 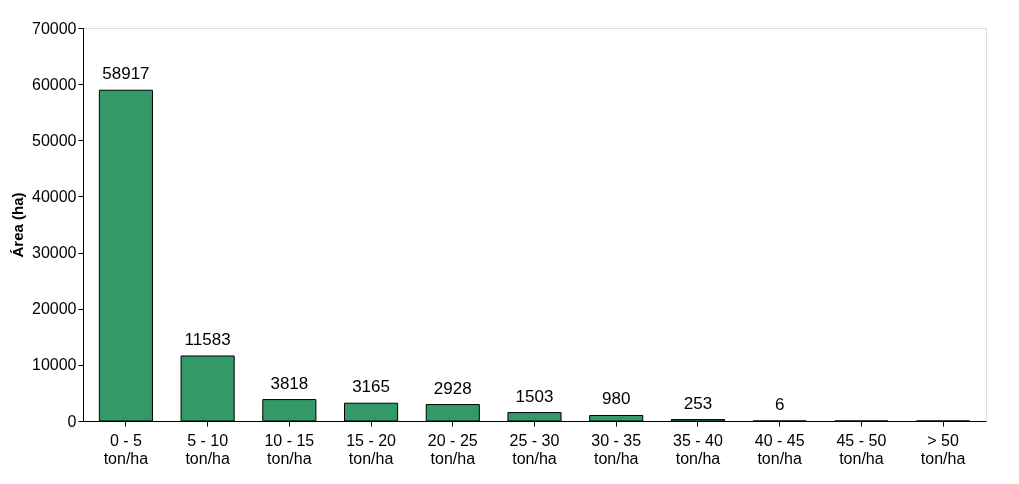 I want to click on x-tick-label: 15 - 20 ton/ha, so click(x=371, y=449).